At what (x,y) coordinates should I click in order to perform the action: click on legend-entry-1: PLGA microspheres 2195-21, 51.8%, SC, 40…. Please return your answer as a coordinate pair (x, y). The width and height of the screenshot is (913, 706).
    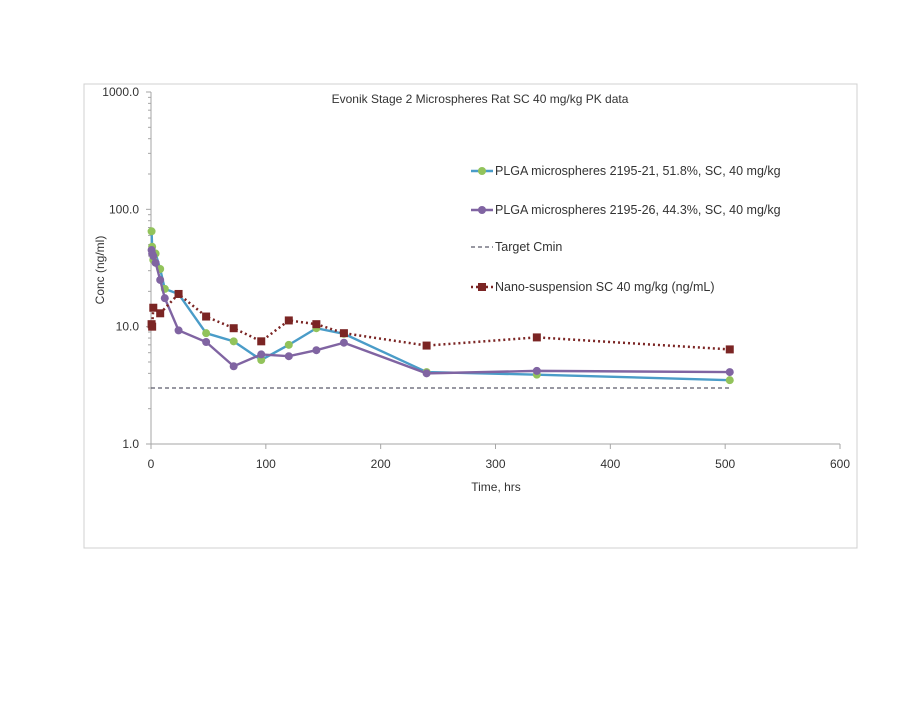
    Looking at the image, I should click on (626, 171).